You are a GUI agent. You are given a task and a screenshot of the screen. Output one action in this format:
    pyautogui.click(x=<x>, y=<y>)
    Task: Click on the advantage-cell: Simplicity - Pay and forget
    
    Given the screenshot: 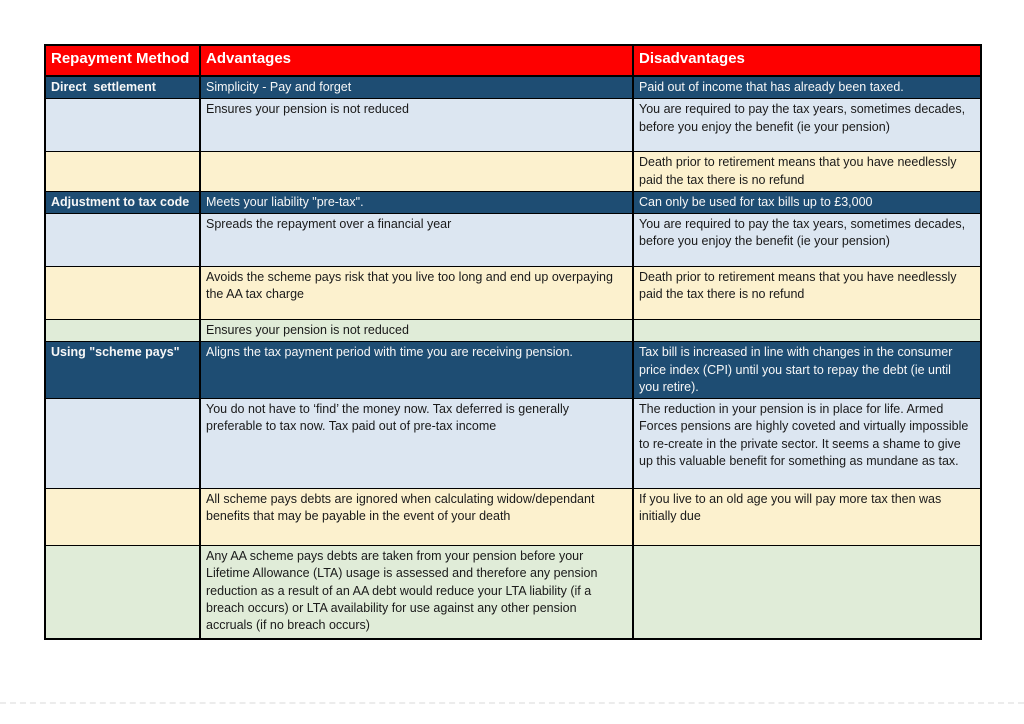 What is the action you would take?
    pyautogui.click(x=416, y=87)
    